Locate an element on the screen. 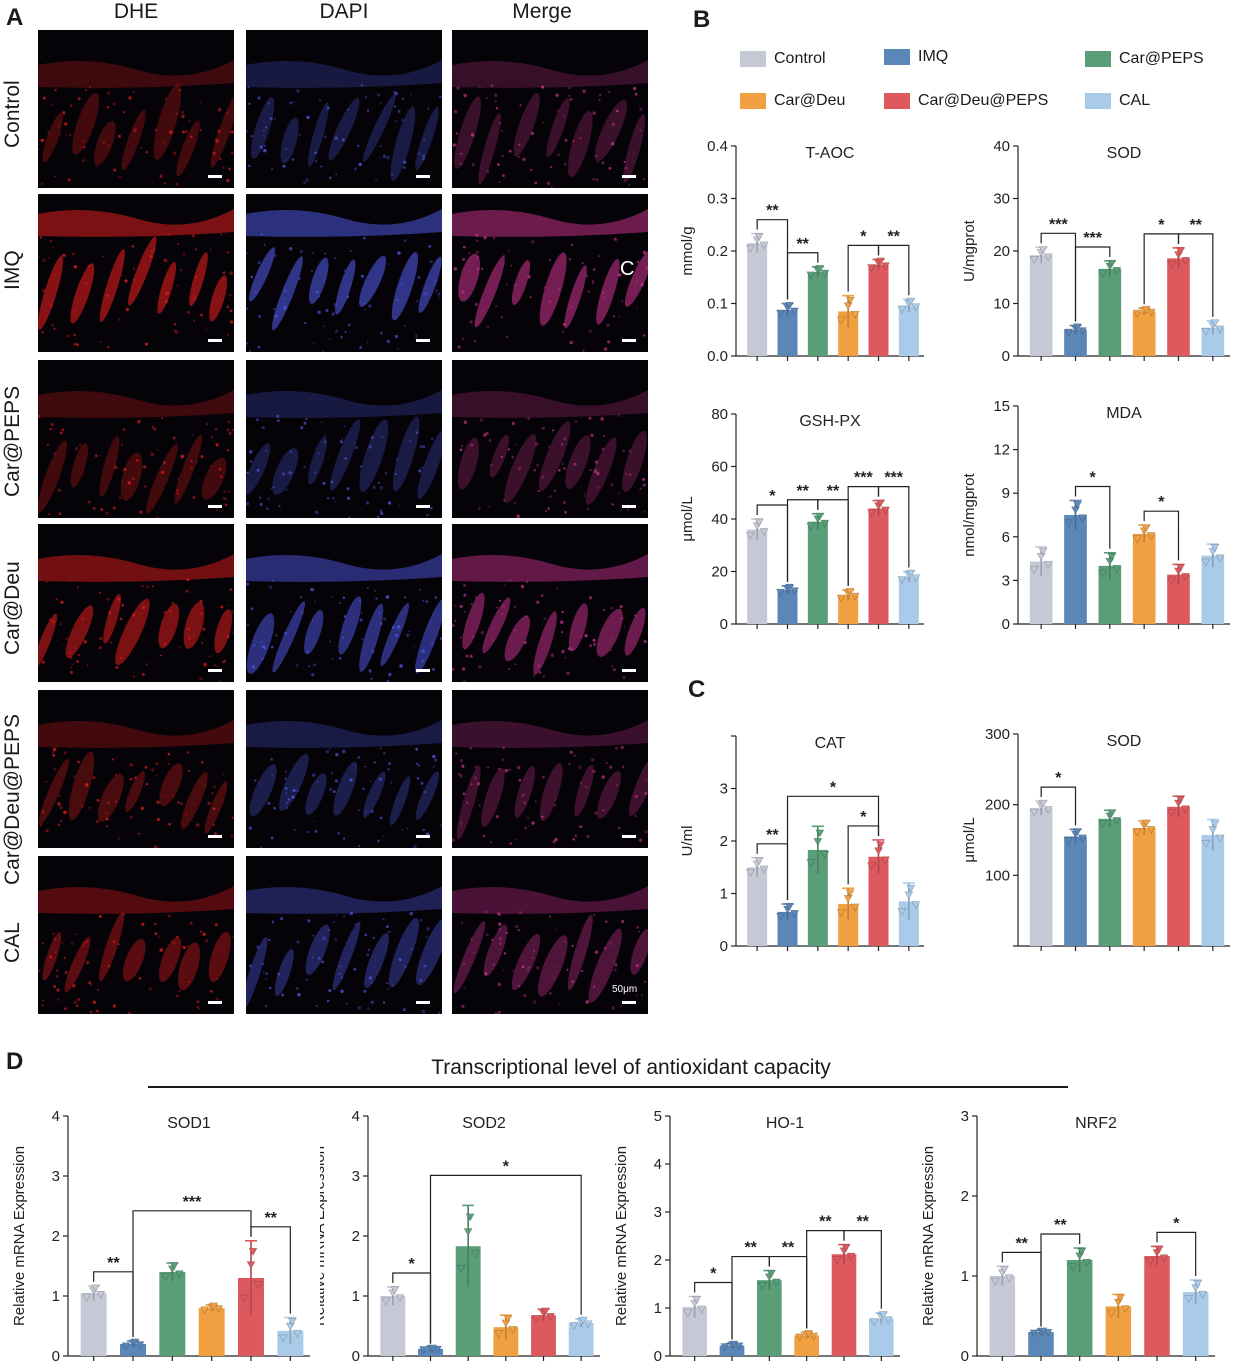  chart-cat: 0 1 2 3 U/ml CAT ** * * is located at coordinates (789, 847).